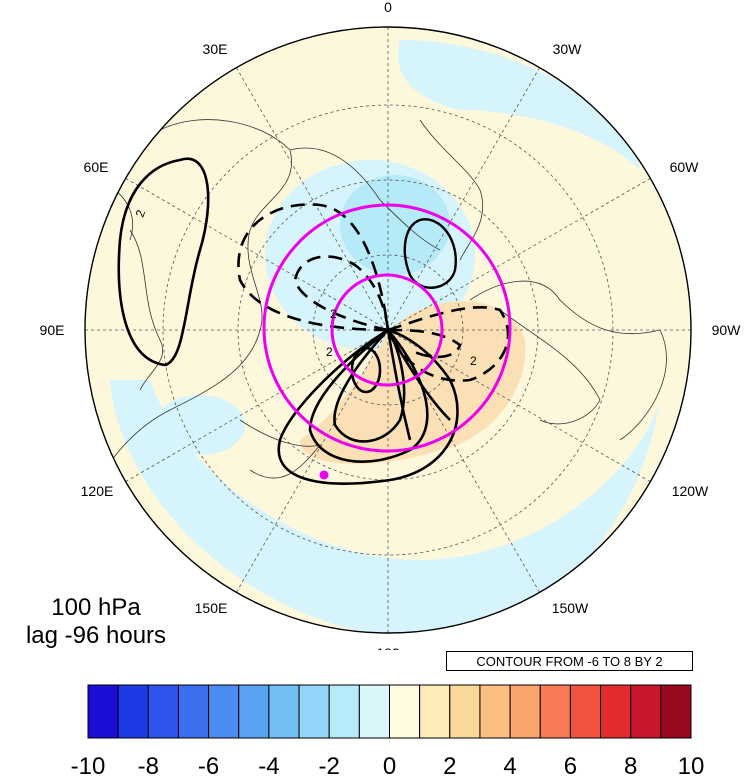  I want to click on strongest-negative-anomaly, so click(395, 225).